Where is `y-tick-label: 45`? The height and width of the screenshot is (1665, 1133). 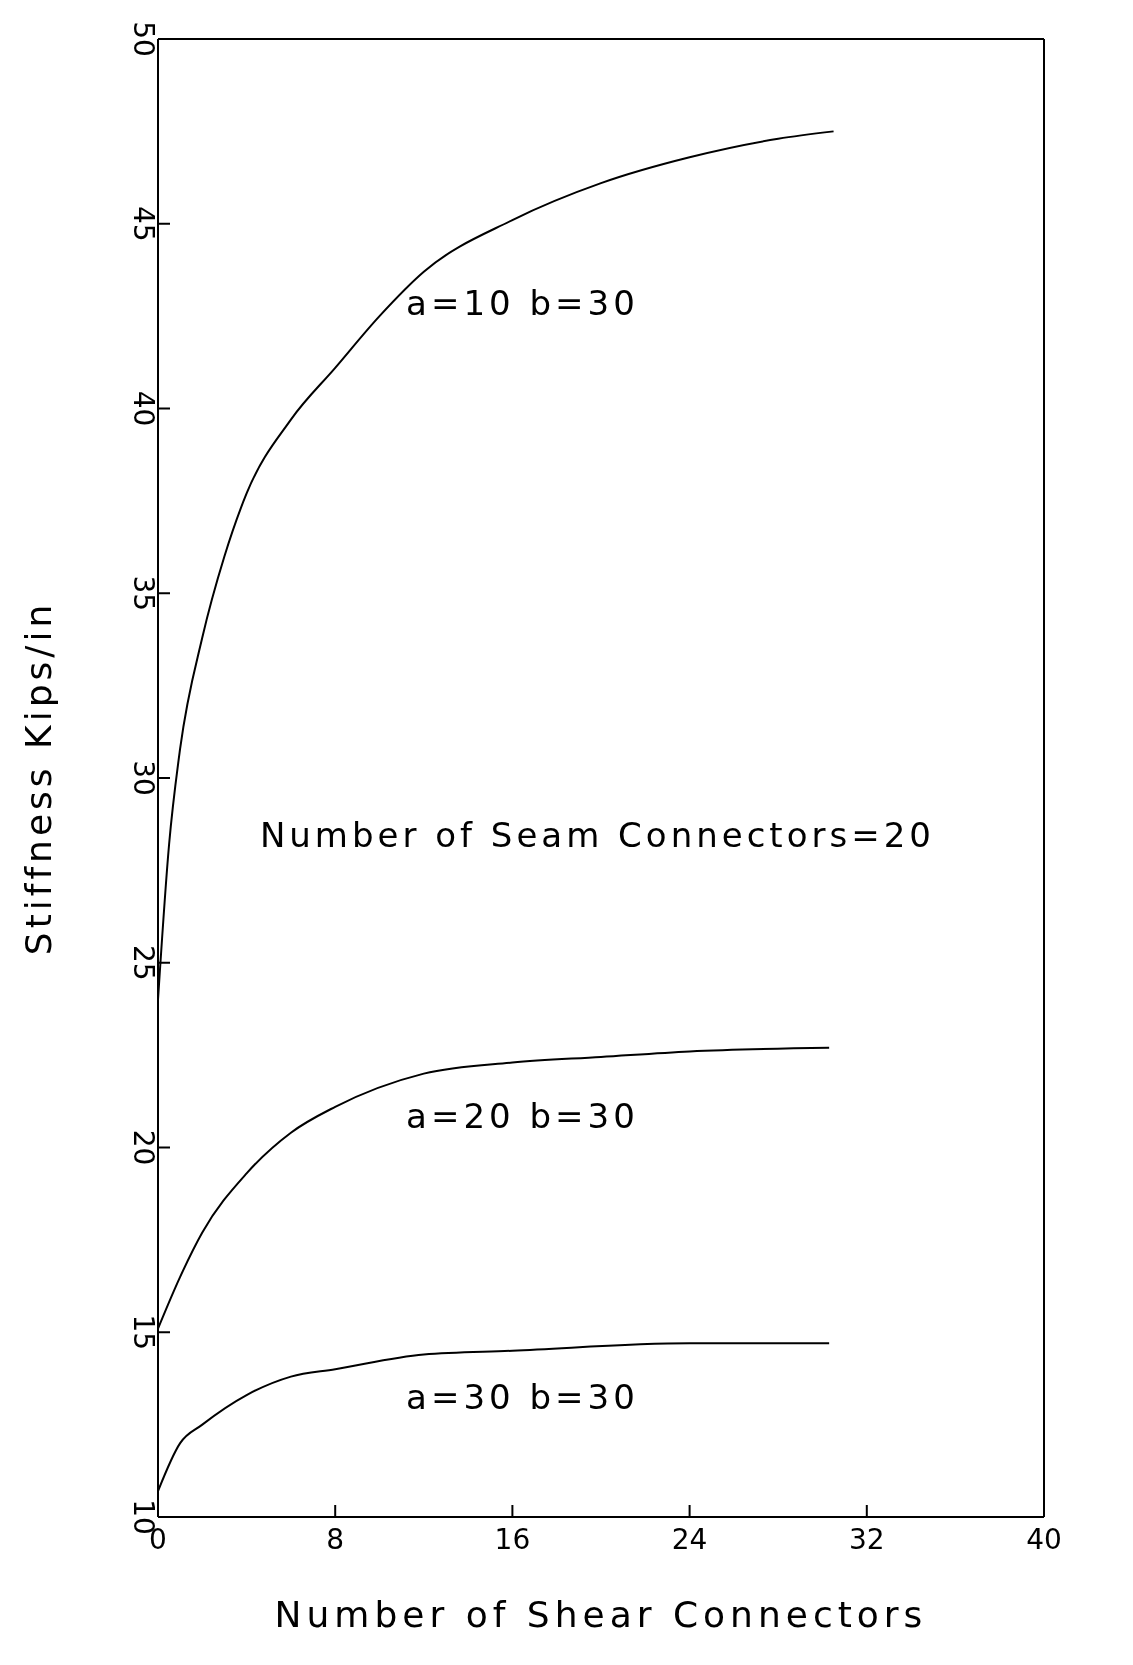
y-tick-label: 45 is located at coordinates (143, 223).